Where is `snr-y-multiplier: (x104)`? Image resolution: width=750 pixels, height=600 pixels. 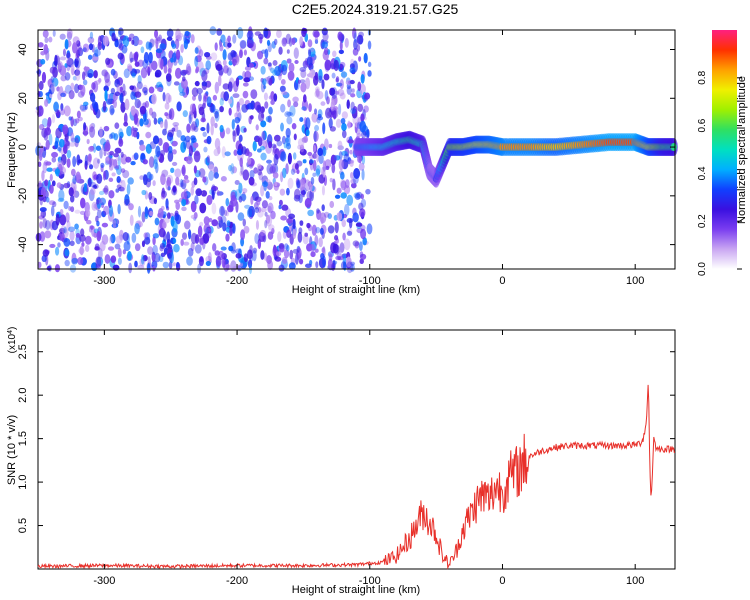 snr-y-multiplier: (x104) is located at coordinates (13, 340).